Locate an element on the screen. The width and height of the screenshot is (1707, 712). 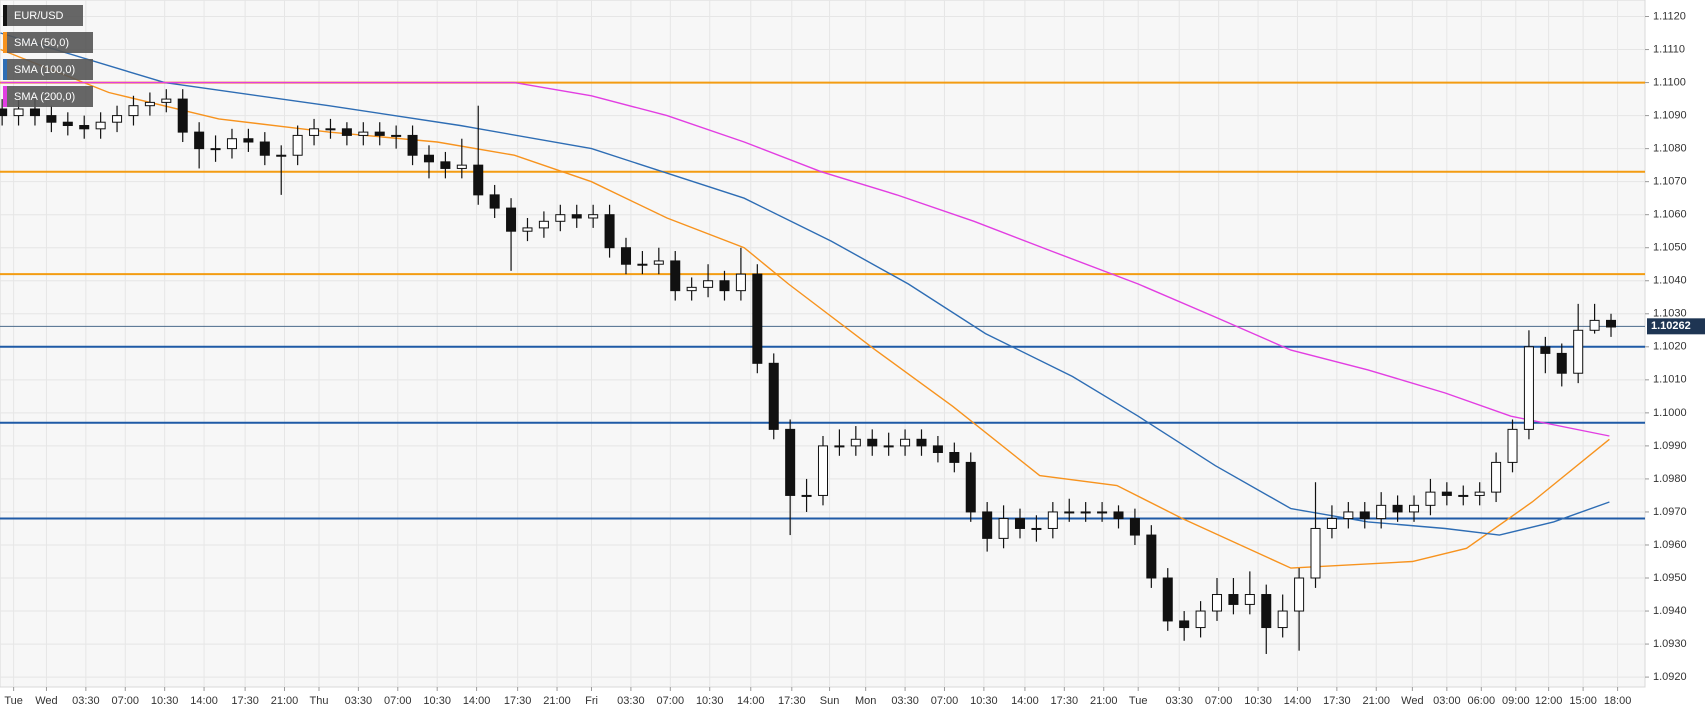
x-tick-label: 03:00 is located at coordinates (1447, 701).